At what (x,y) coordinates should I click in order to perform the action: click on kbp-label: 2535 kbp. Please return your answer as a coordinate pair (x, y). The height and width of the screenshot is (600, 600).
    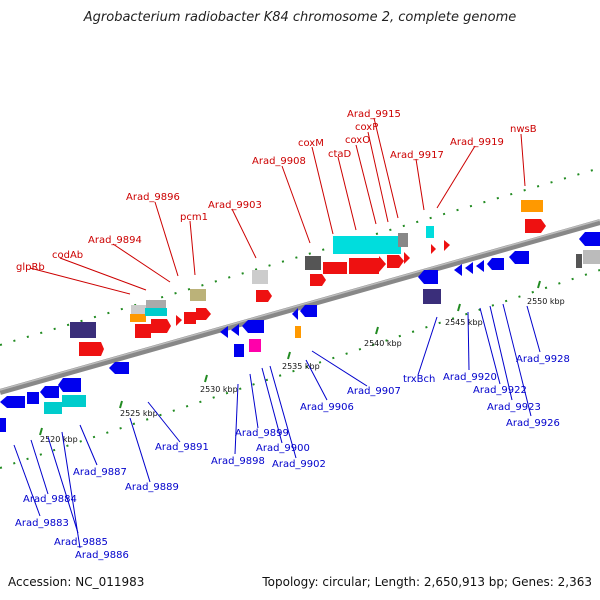
    Looking at the image, I should click on (301, 366).